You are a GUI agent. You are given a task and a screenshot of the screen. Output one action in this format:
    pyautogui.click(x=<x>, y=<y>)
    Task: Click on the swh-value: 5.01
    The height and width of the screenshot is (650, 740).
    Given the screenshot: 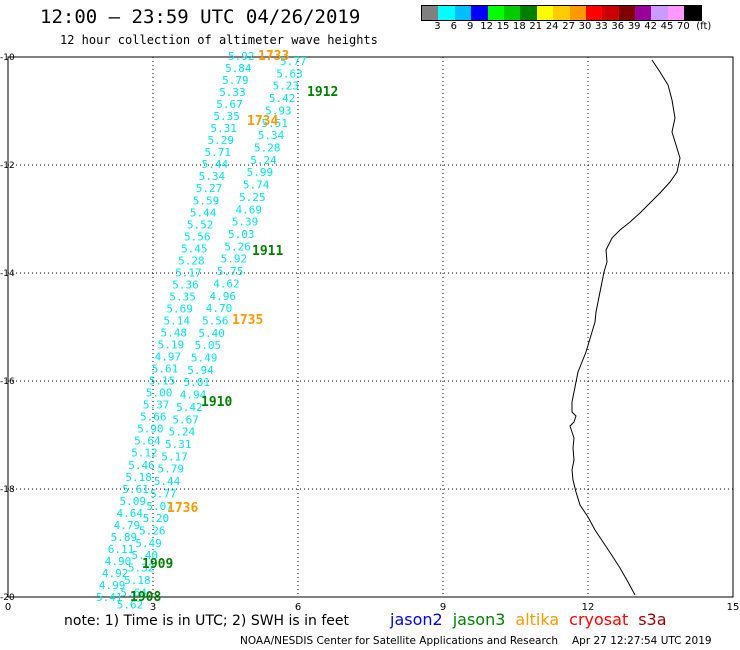 What is the action you would take?
    pyautogui.click(x=197, y=382)
    